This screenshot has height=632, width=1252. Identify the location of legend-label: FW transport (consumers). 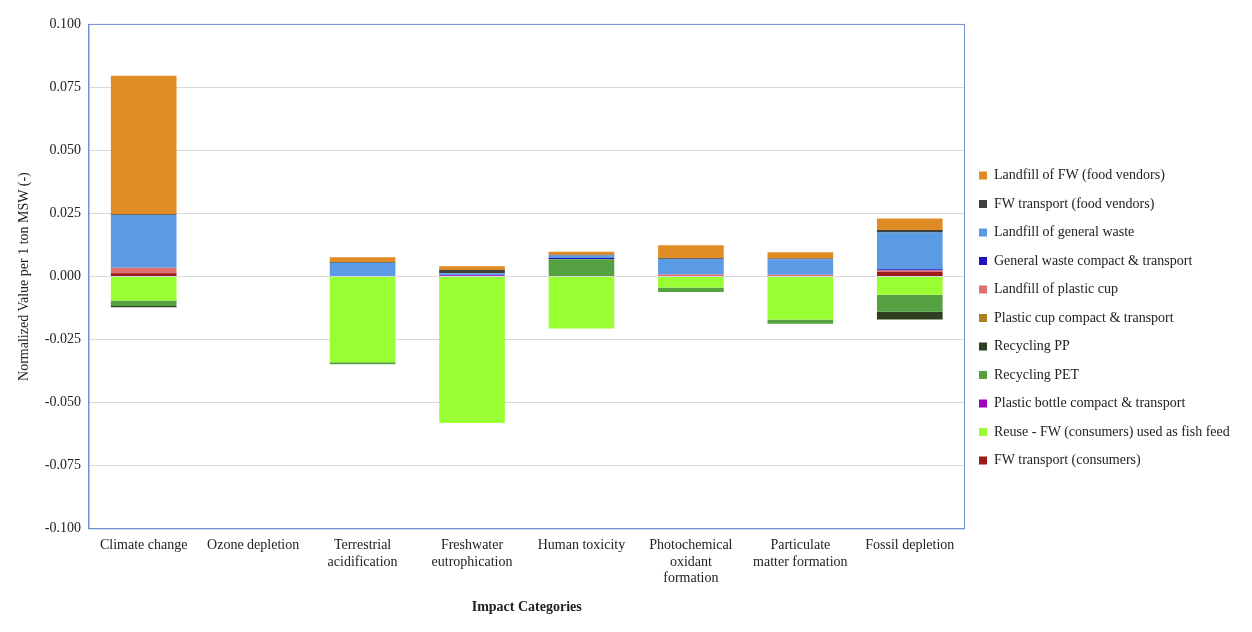
(1068, 460).